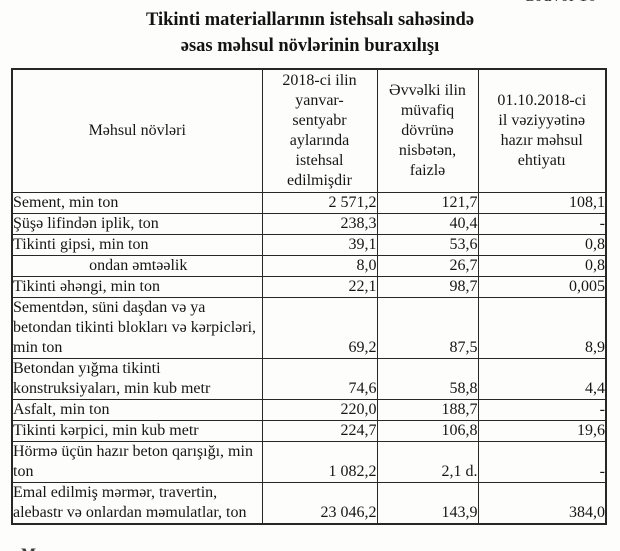 Image resolution: width=620 pixels, height=551 pixels. Describe the element at coordinates (319, 379) in the screenshot. I see `produced-cell: 74,6` at that location.